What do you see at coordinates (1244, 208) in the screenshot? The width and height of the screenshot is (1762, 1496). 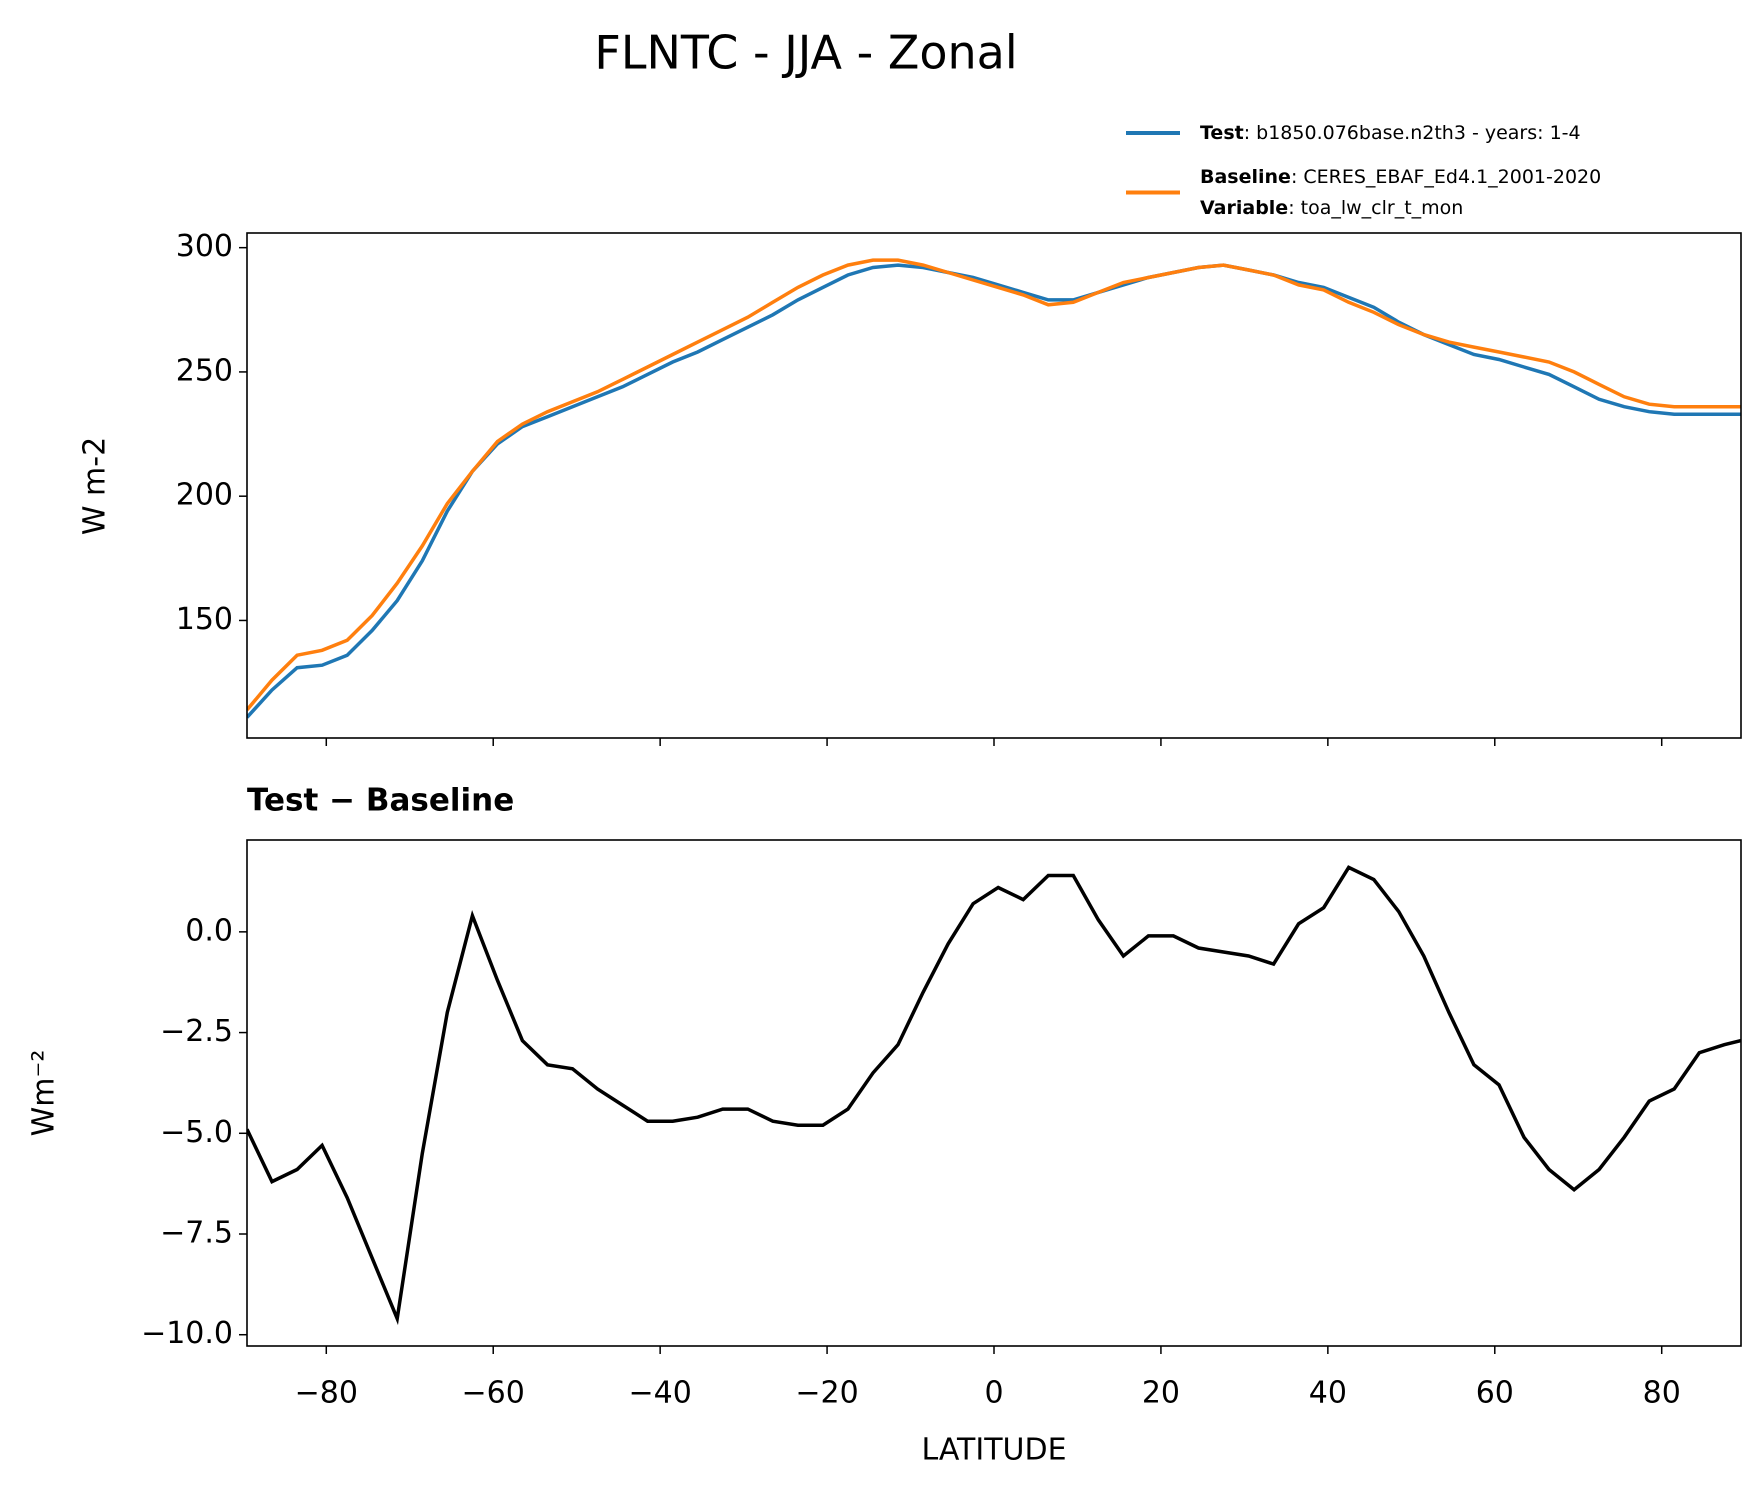 I see `legend-name: Variable` at bounding box center [1244, 208].